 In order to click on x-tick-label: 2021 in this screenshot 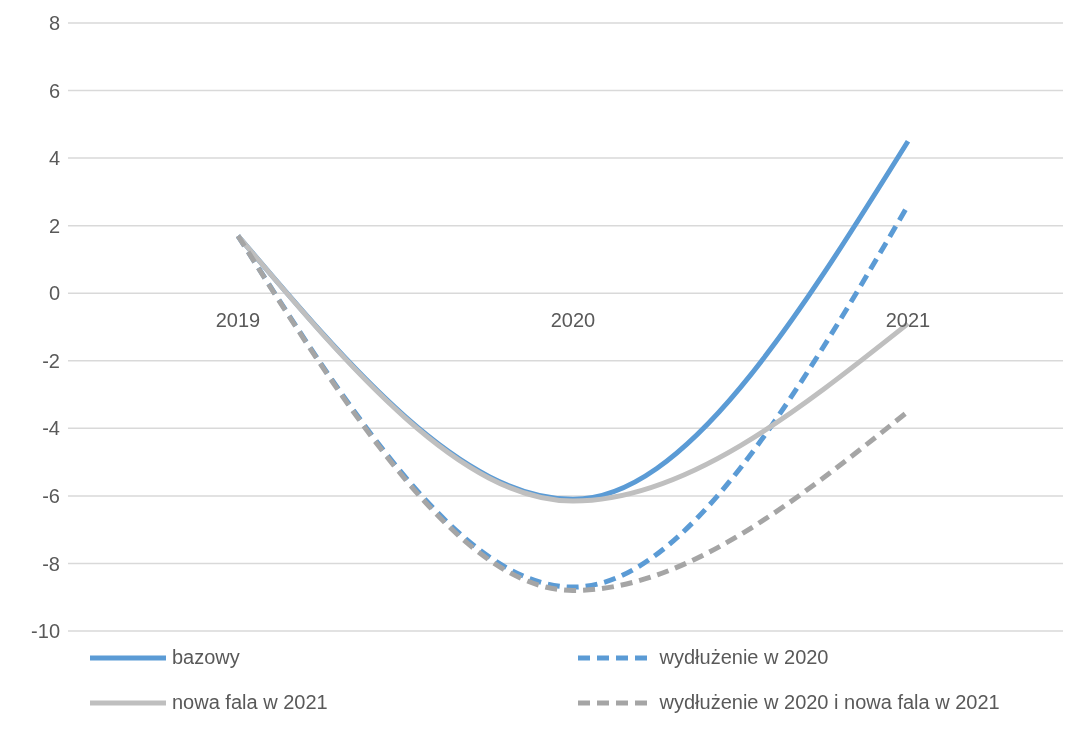, I will do `click(908, 320)`.